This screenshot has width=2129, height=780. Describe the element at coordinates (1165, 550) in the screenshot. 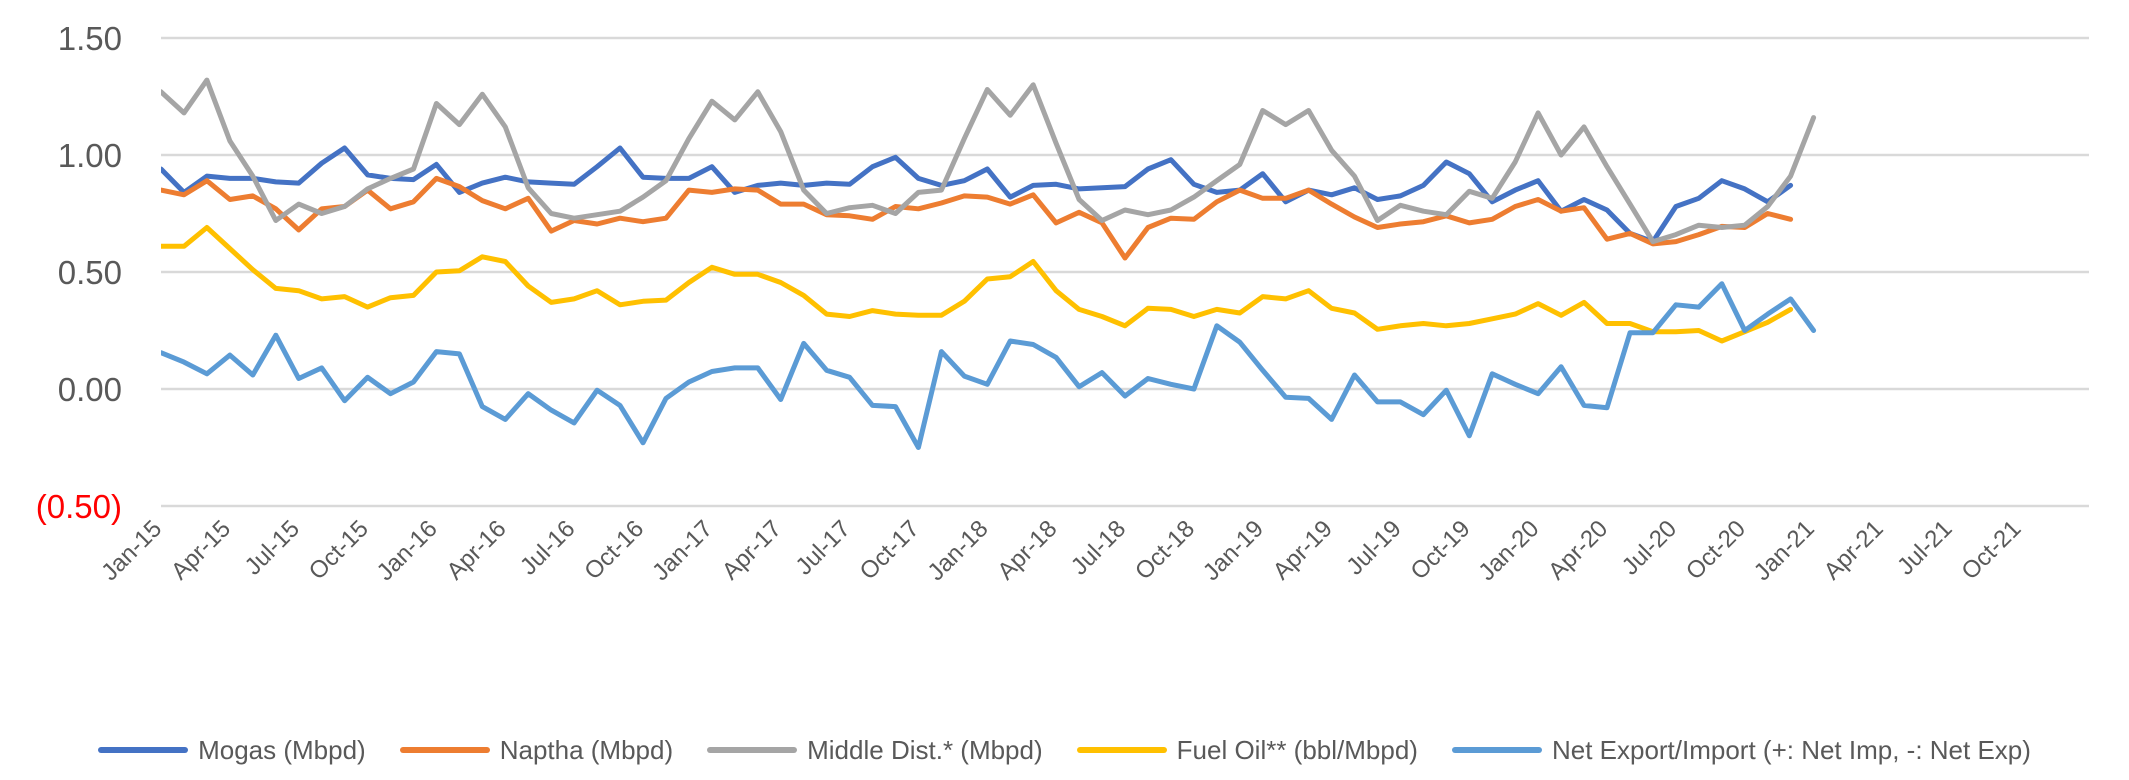

I see `x-tick-label: Oct-18` at that location.